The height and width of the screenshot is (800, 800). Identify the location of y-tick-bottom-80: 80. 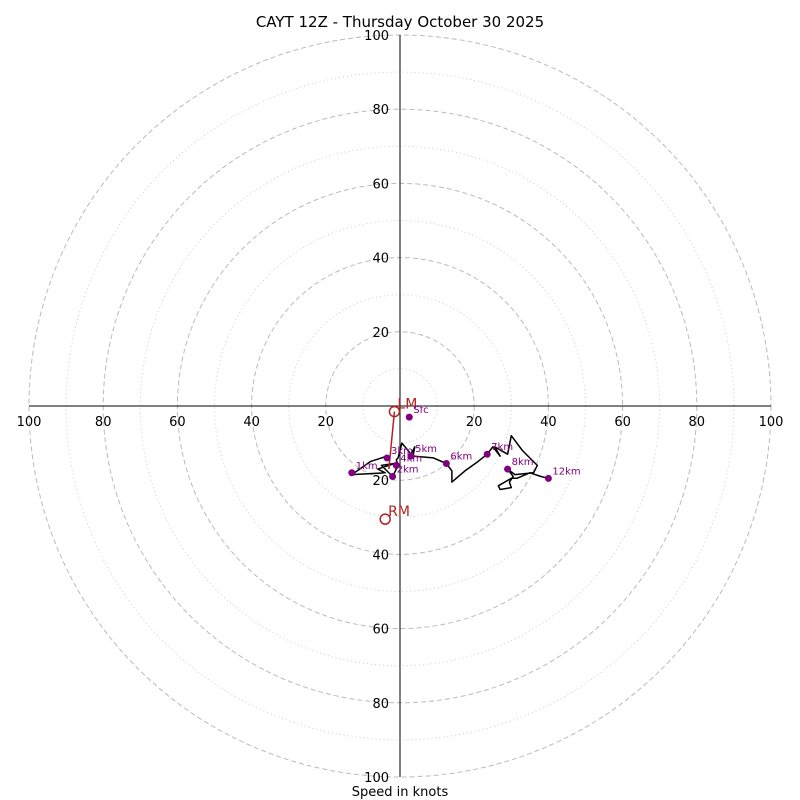
(380, 704).